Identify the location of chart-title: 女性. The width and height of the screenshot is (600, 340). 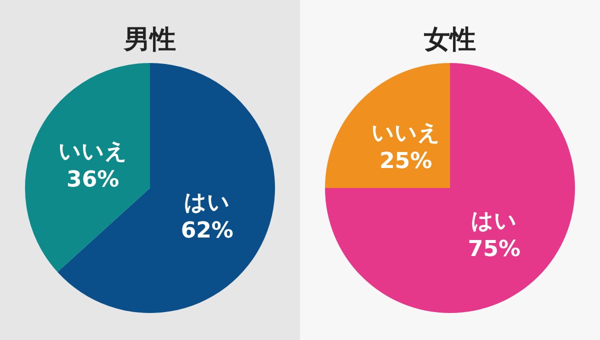
(449, 40).